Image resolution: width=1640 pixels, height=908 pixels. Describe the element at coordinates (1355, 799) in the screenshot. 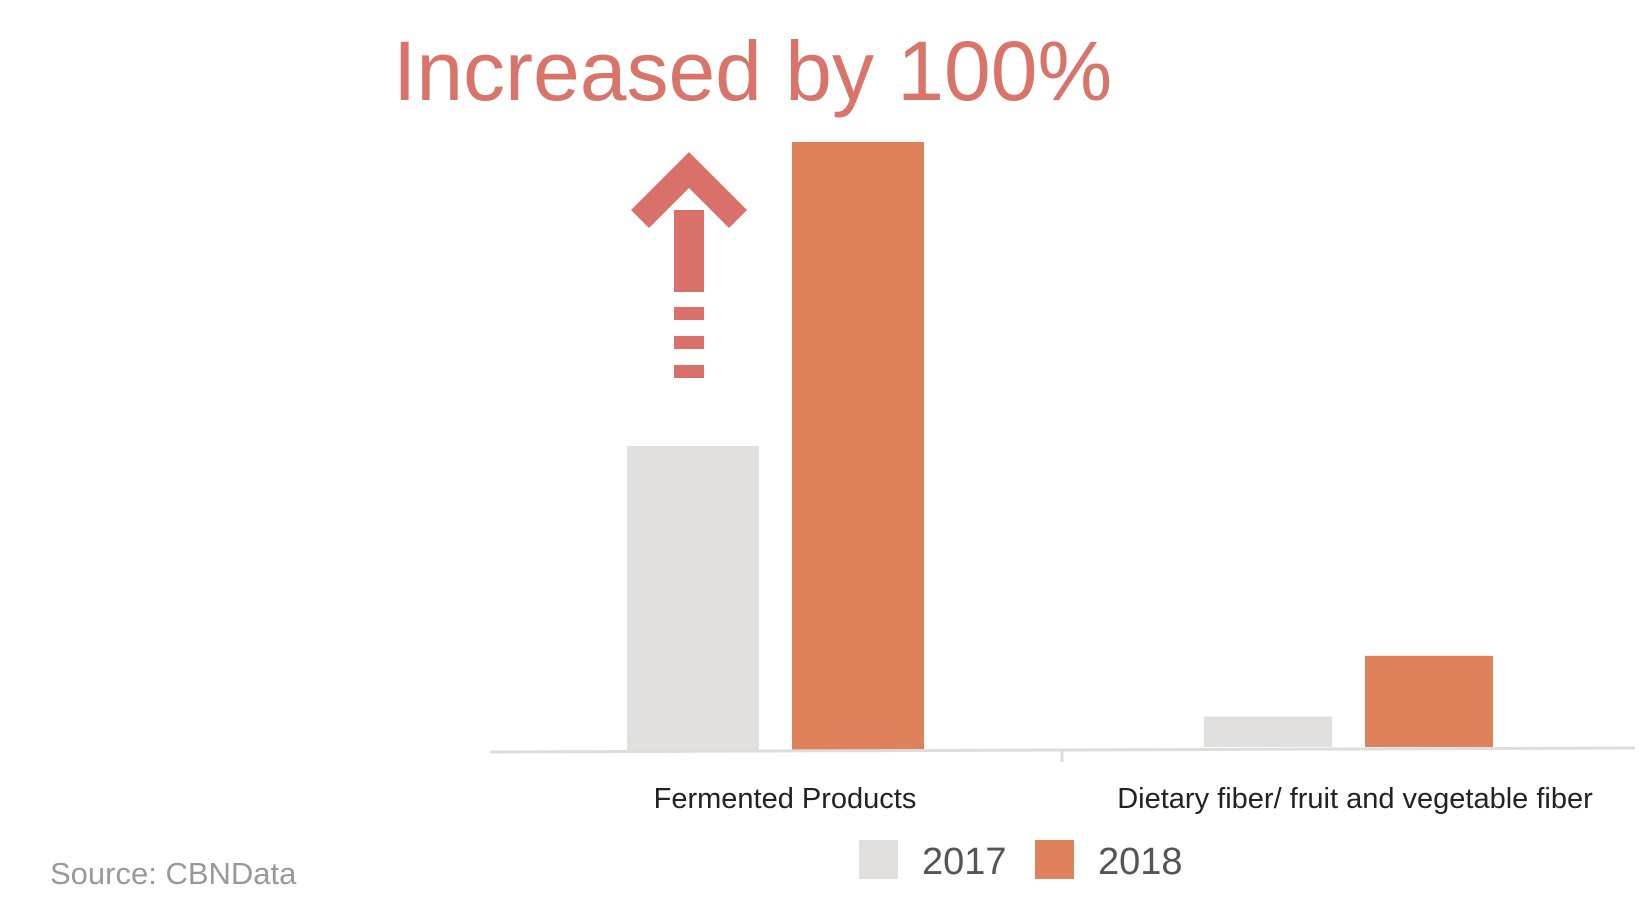

I see `category-label: Dietary fiber/ fruit and vegetable fiber` at that location.